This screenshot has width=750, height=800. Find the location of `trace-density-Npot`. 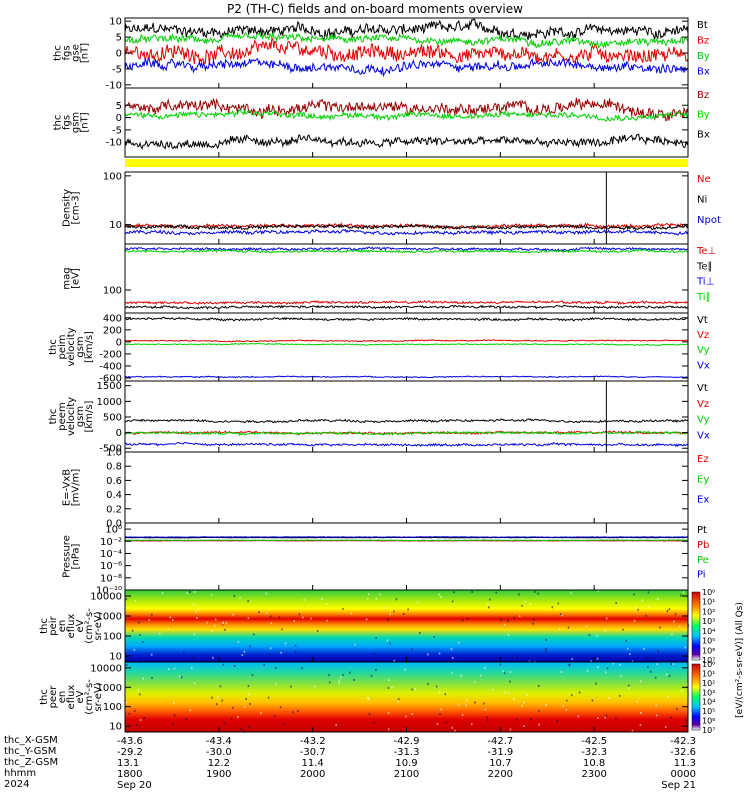

trace-density-Npot is located at coordinates (406, 232).